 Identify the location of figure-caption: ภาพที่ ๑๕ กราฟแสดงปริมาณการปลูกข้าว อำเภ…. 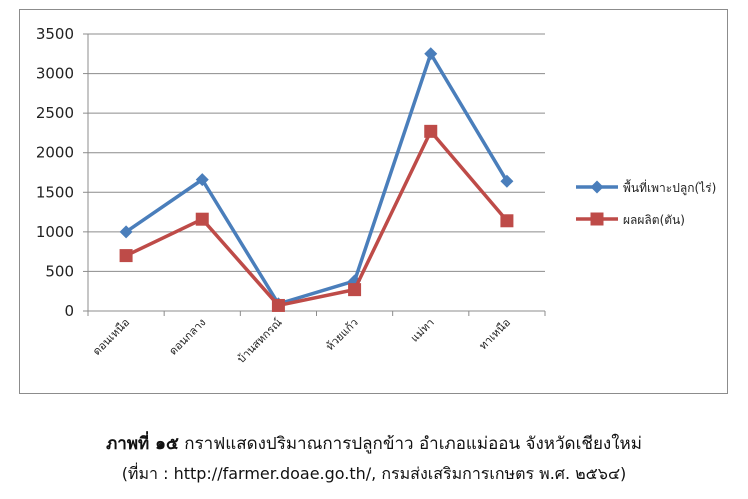
(374, 443).